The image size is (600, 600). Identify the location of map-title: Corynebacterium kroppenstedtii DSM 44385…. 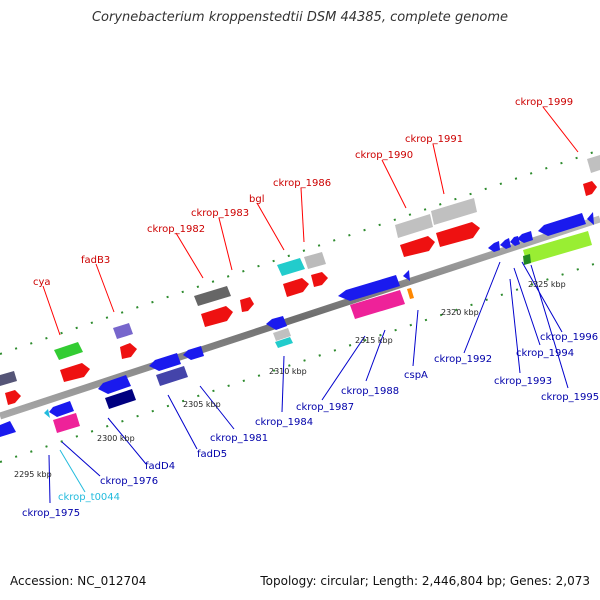
(300, 17).